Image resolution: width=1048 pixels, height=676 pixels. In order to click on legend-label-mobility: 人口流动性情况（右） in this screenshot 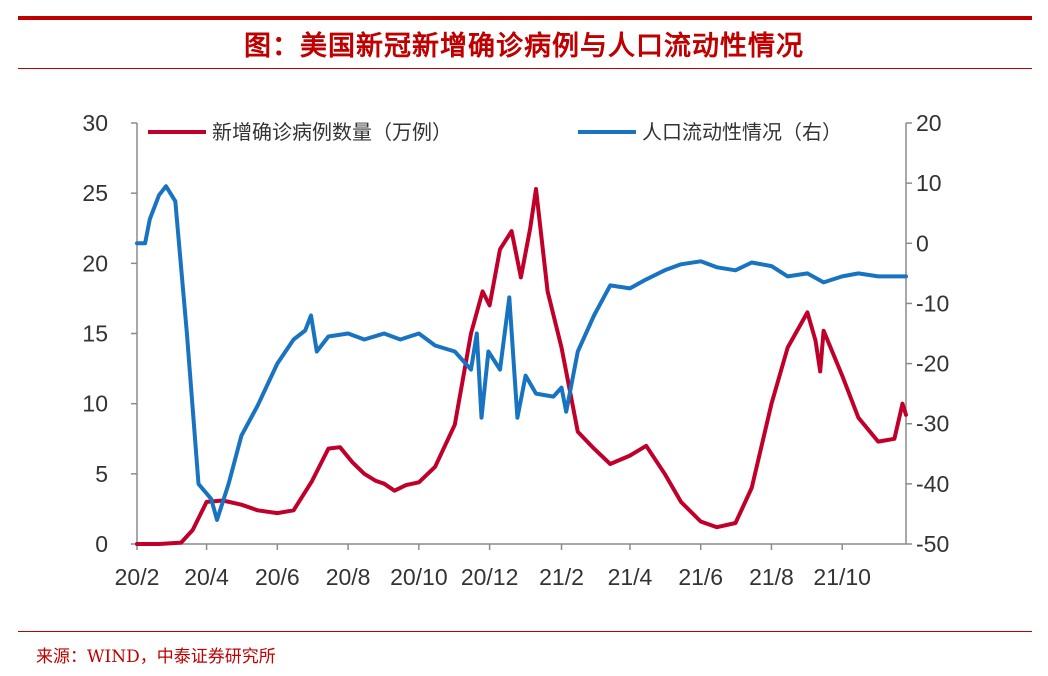, I will do `click(742, 132)`.